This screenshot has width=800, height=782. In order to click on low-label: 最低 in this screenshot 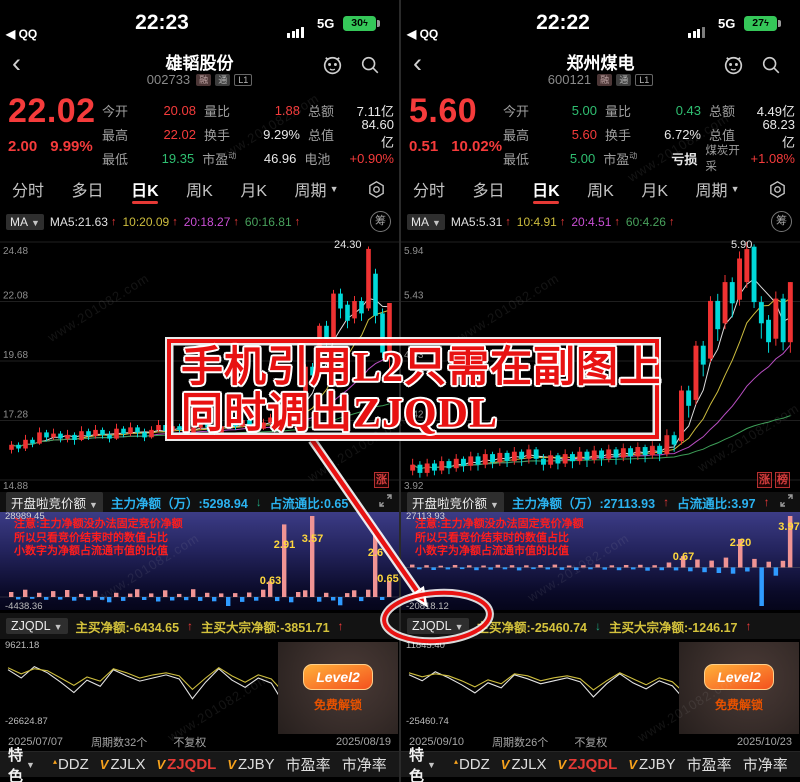, I will do `click(115, 159)`.